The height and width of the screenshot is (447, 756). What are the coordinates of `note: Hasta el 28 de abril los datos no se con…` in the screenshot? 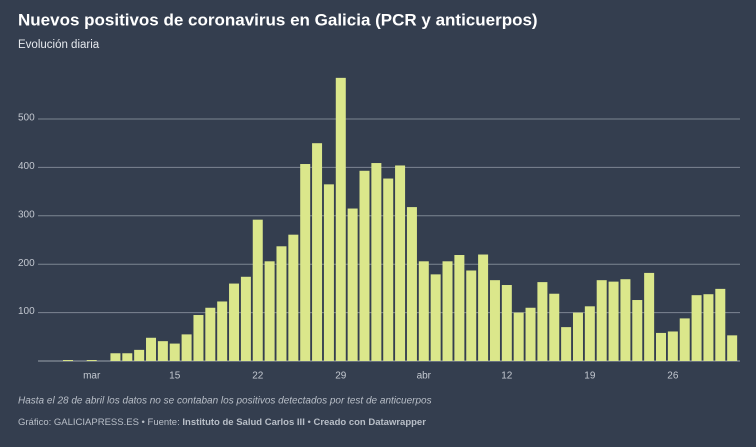 It's located at (225, 401).